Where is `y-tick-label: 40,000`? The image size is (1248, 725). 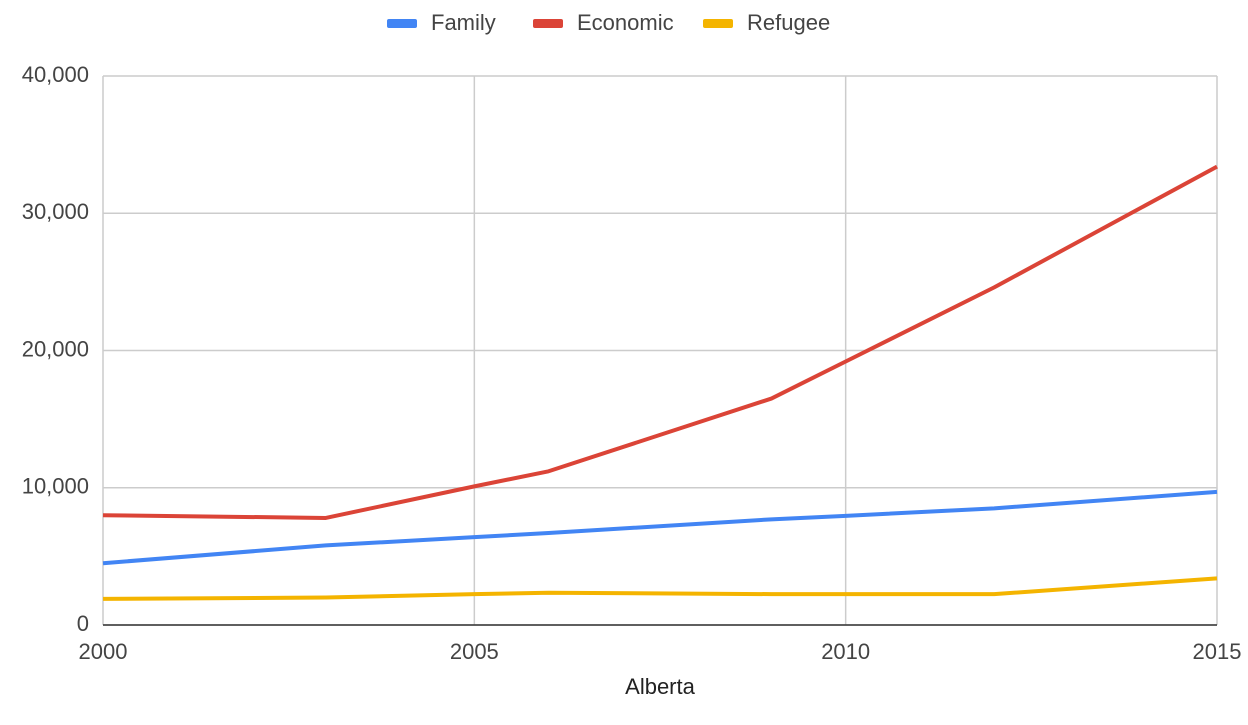
y-tick-label: 40,000 is located at coordinates (55, 74).